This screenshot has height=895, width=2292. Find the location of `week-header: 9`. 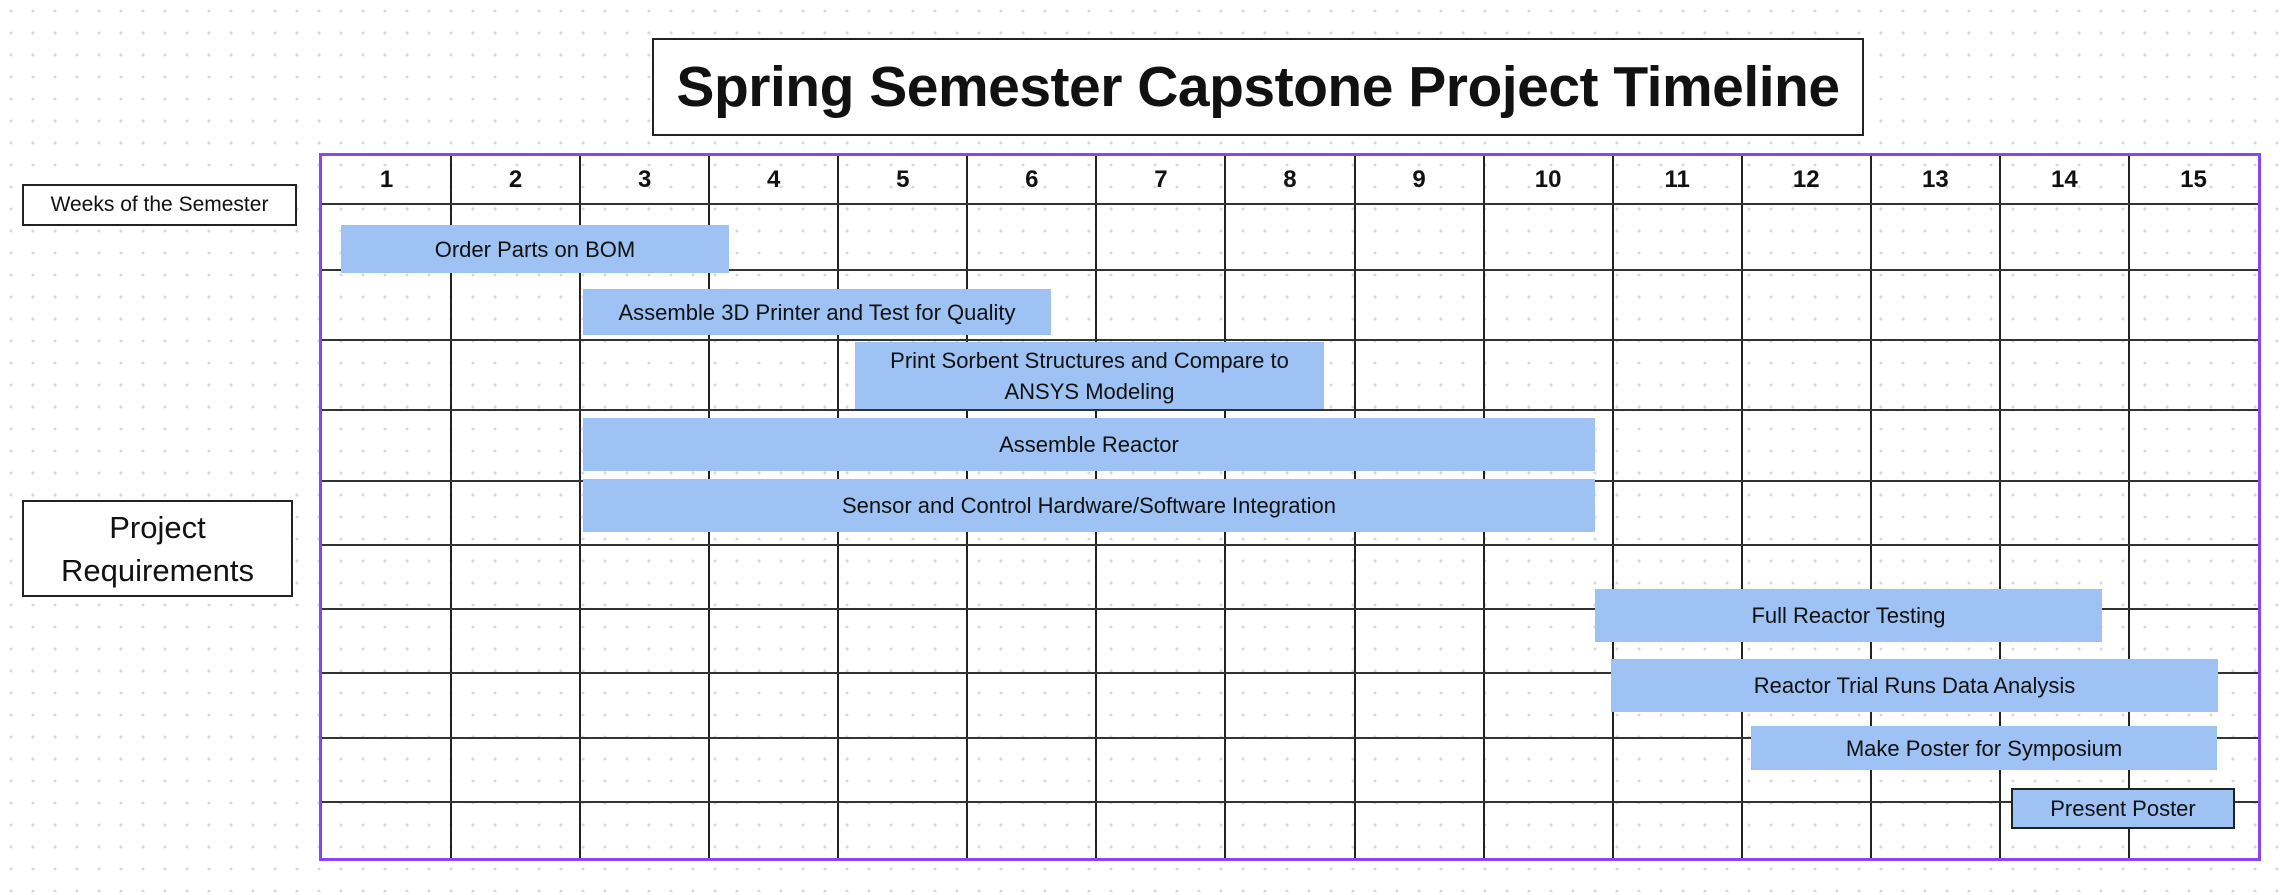

week-header: 9 is located at coordinates (1419, 179).